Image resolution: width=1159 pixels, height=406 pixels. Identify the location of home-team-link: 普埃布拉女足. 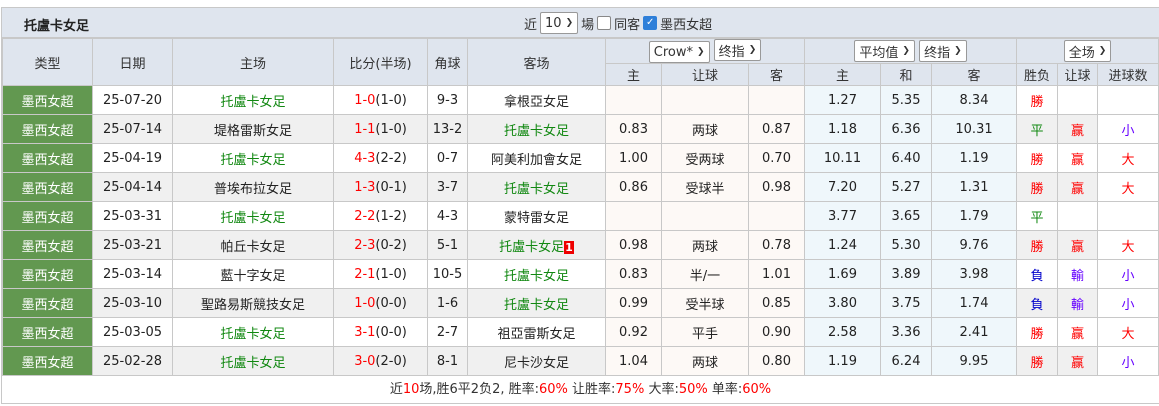
(252, 189).